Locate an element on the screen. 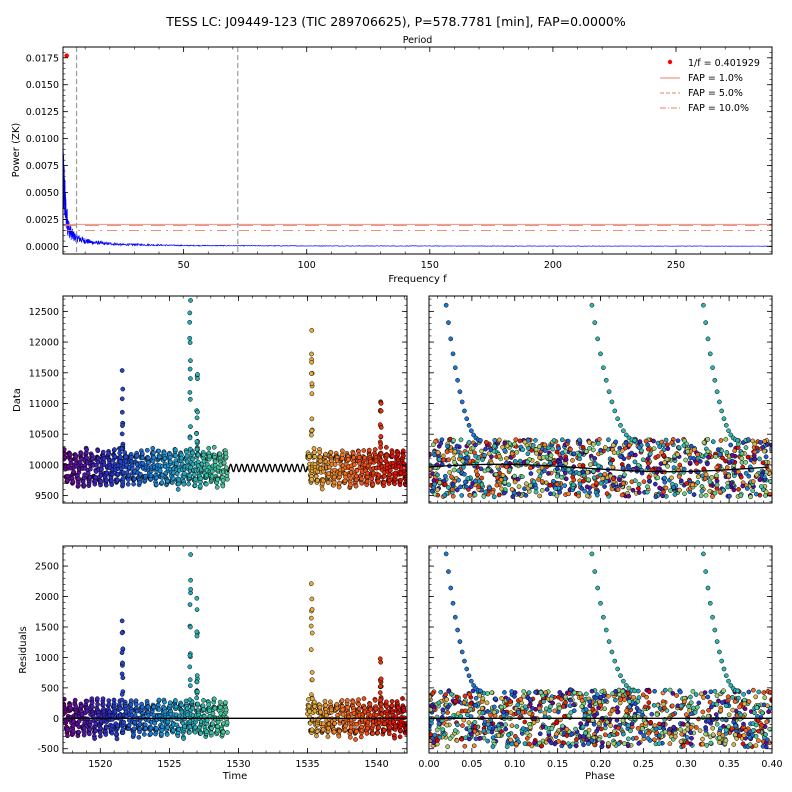 The image size is (792, 792). legend-fap5-label: FAP = 5.0% is located at coordinates (715, 93).